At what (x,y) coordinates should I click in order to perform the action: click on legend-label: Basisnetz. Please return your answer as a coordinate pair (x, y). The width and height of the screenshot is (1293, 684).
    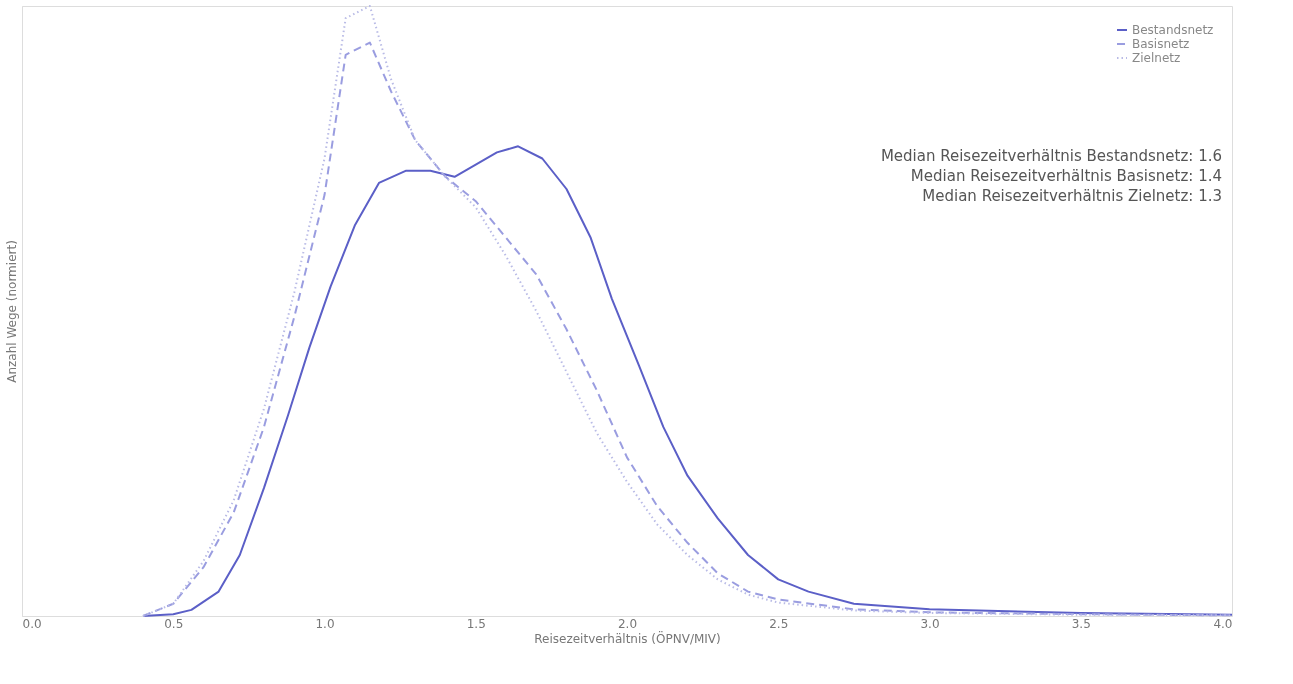
    Looking at the image, I should click on (1161, 44).